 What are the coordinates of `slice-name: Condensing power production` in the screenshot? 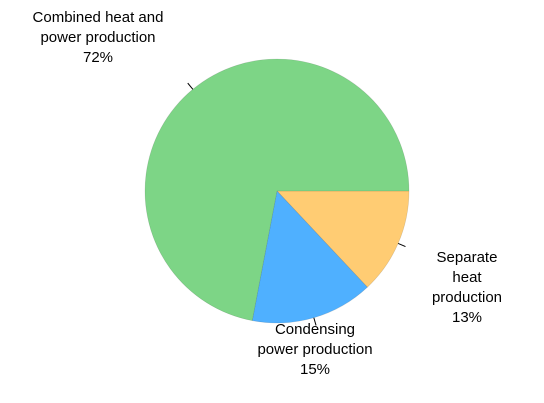 It's located at (315, 339).